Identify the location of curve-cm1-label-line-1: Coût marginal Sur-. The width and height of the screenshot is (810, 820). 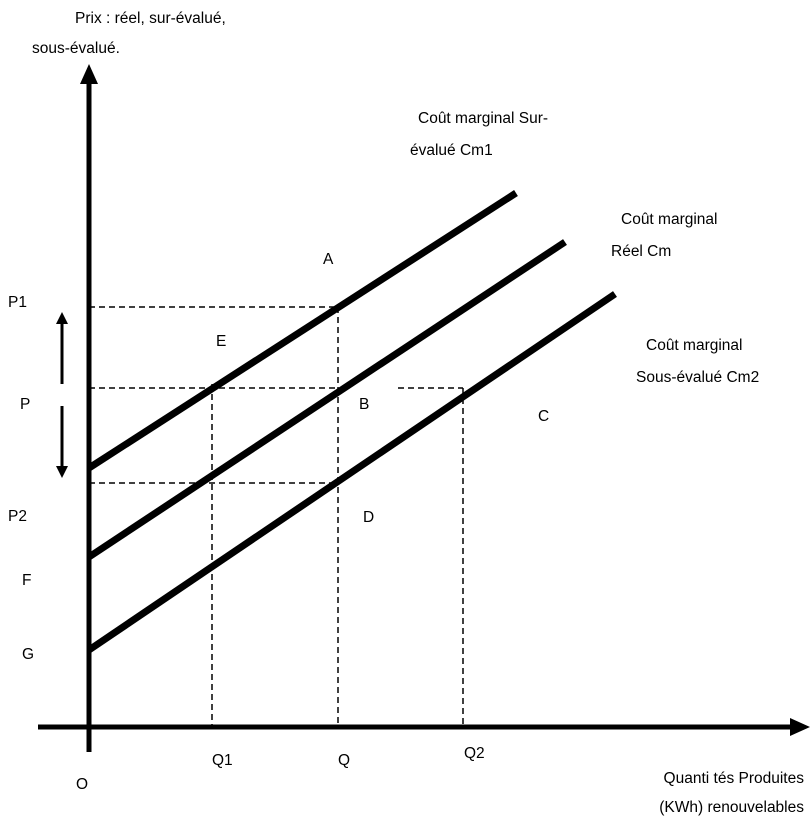
(483, 118).